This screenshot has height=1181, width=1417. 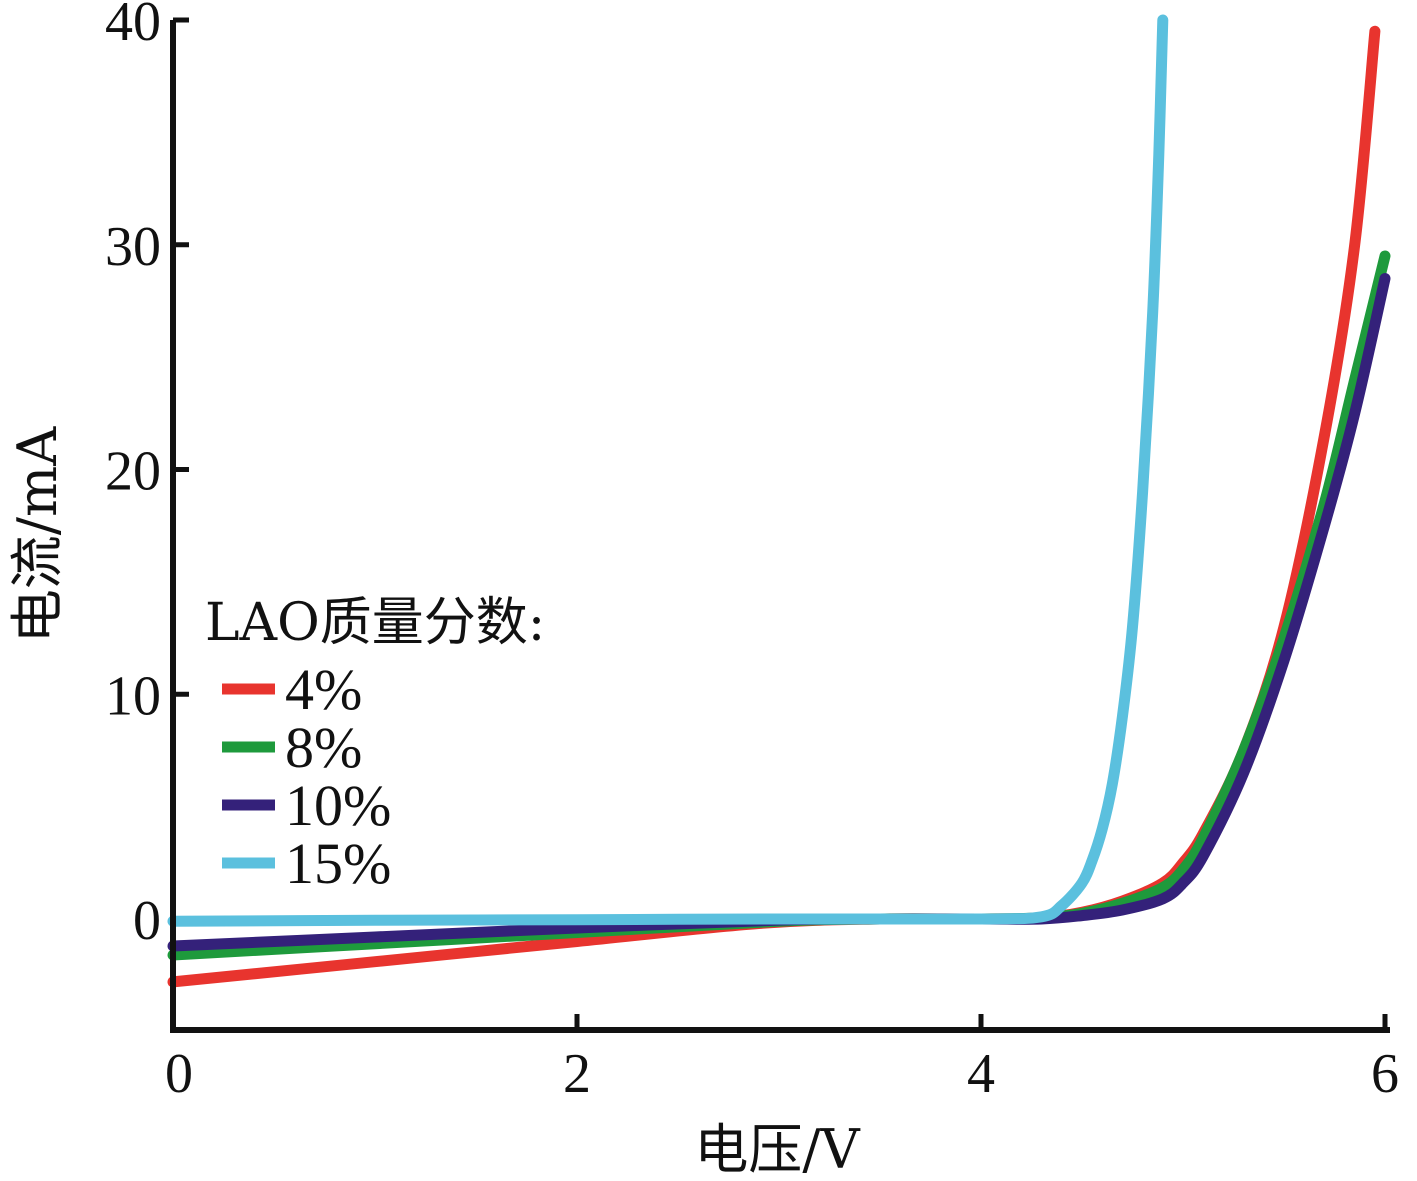 I want to click on y-tick-label: 40, so click(x=133, y=26).